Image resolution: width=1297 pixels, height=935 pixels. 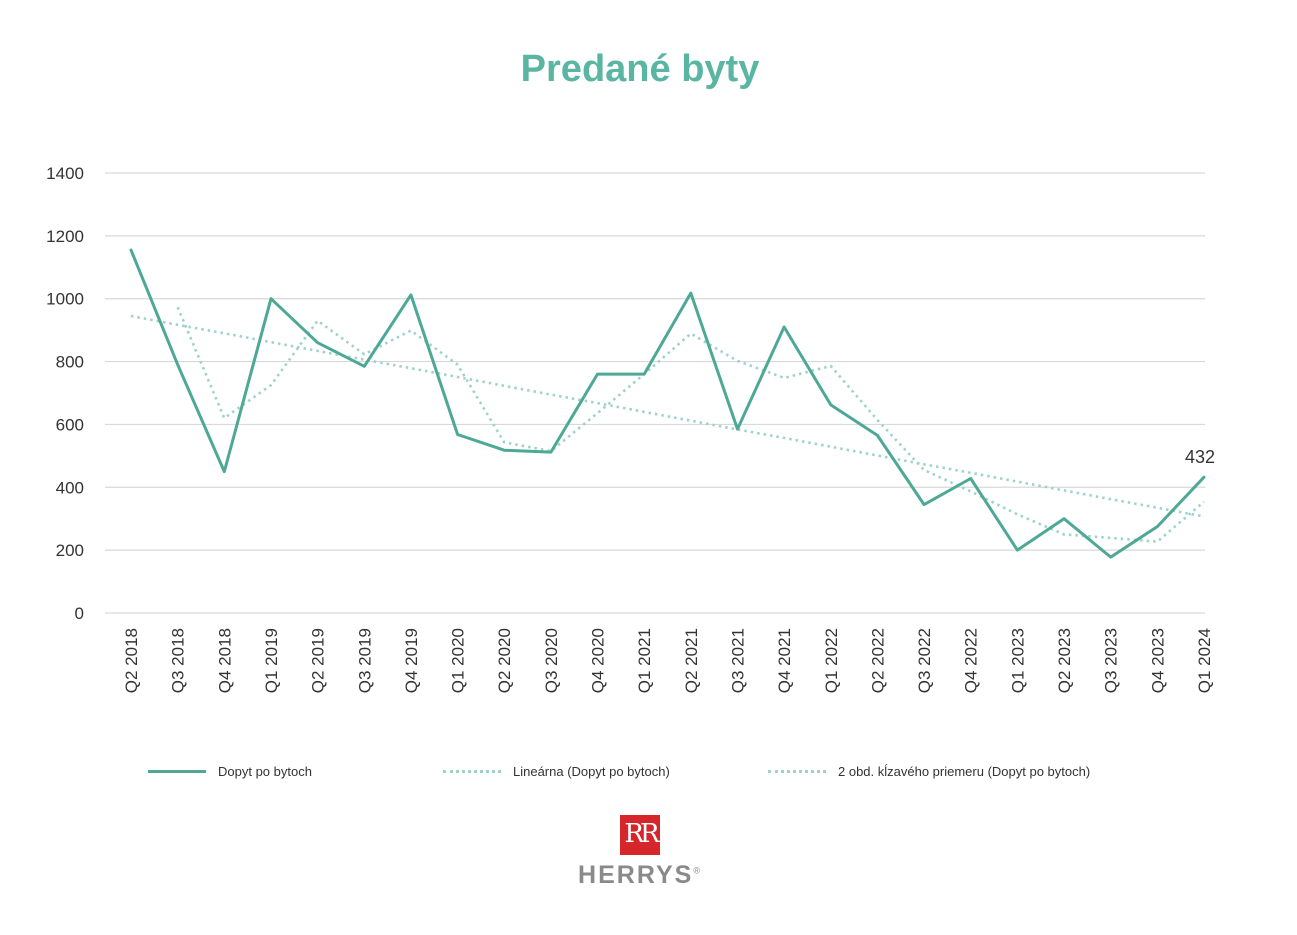 I want to click on registered-mark: ®, so click(x=697, y=870).